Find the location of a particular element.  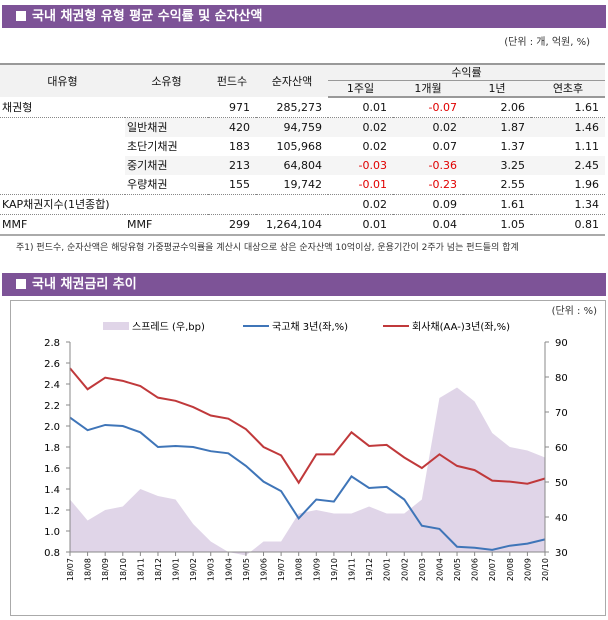

y-tick-label-left: 2.0 is located at coordinates (52, 427).